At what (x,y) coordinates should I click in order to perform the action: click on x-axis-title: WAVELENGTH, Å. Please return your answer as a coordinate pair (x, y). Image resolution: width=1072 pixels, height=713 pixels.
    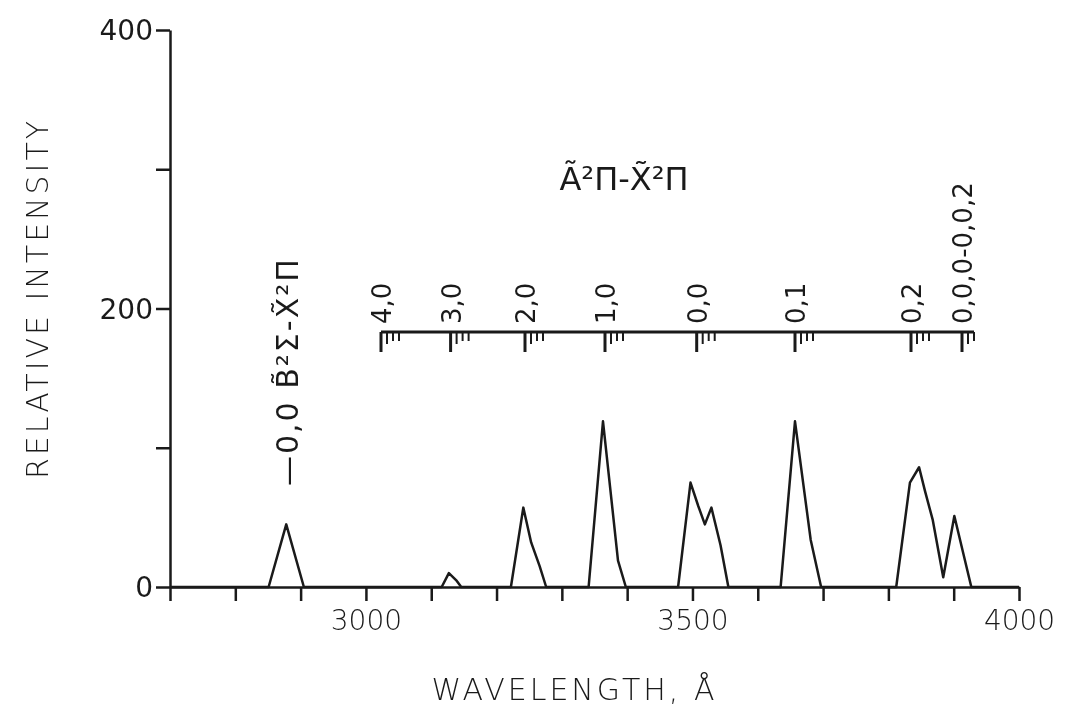
    Looking at the image, I should click on (574, 689).